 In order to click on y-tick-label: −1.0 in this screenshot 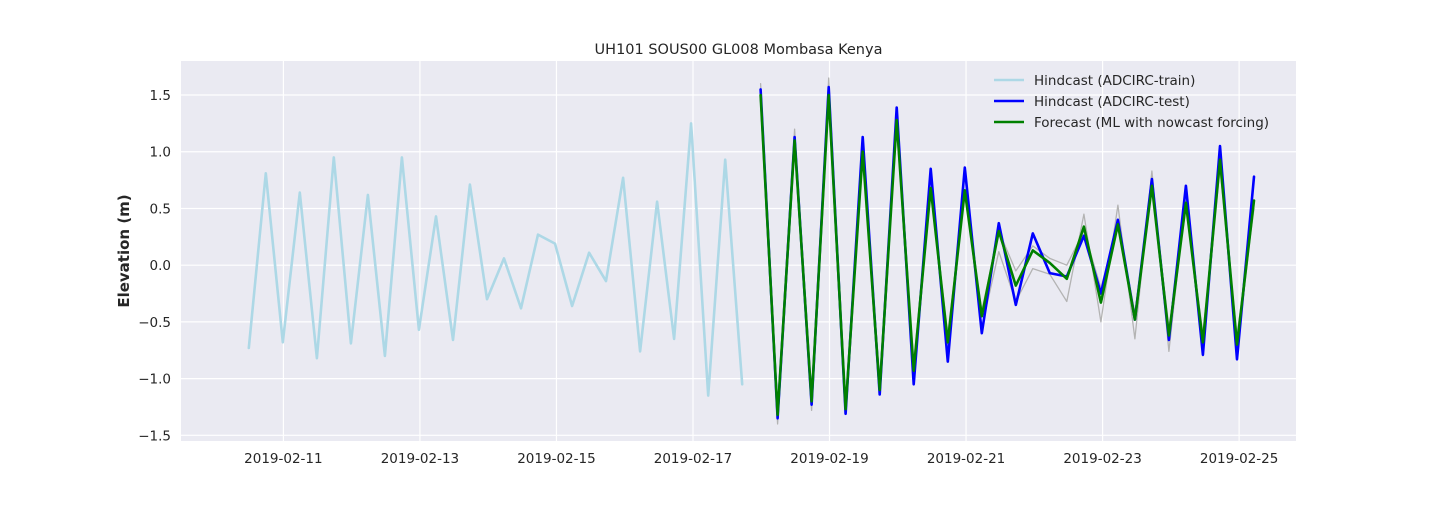, I will do `click(154, 380)`.